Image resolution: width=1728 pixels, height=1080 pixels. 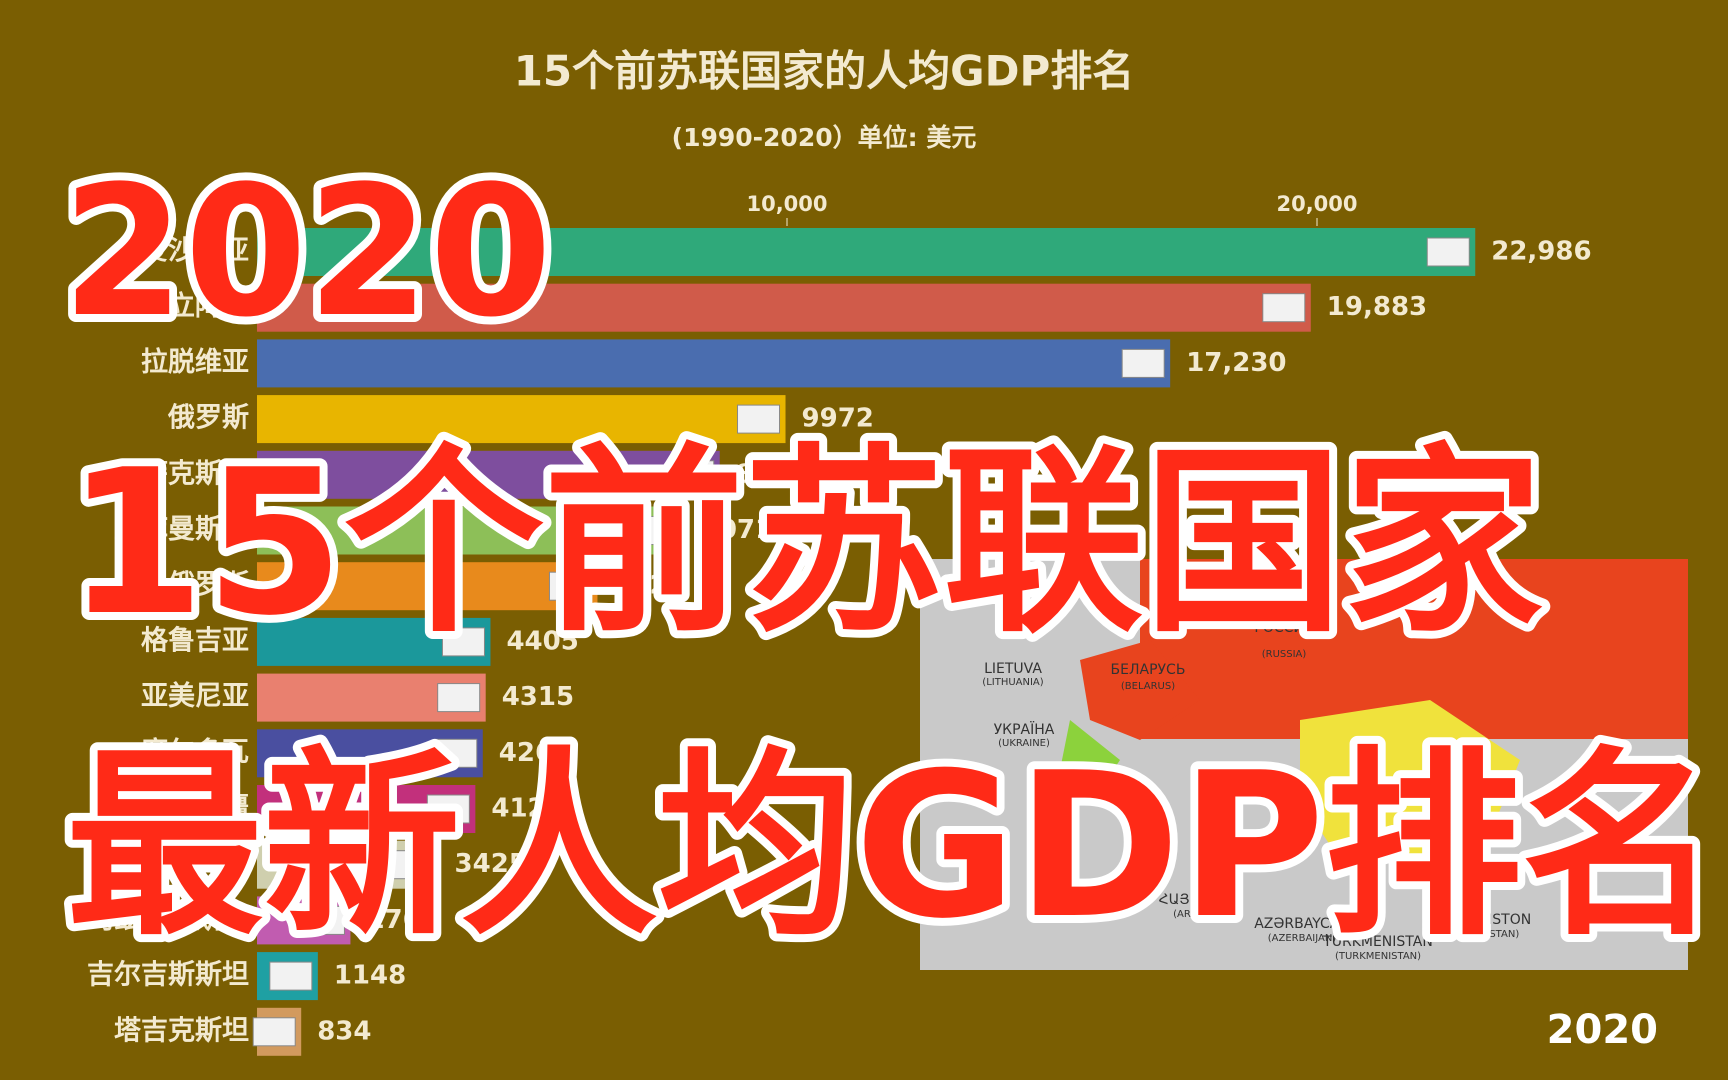 What do you see at coordinates (1200, 900) in the screenshot?
I see `map-label: ՀԱՅԱՍՏԱՆ` at bounding box center [1200, 900].